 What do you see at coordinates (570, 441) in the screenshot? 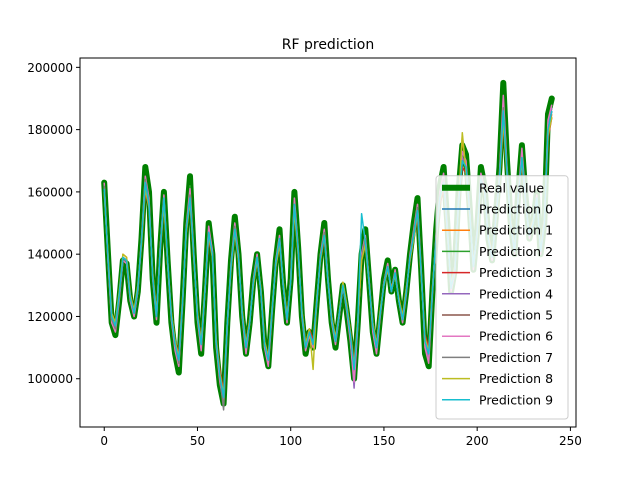
I see `x-tick-label: 250` at bounding box center [570, 441].